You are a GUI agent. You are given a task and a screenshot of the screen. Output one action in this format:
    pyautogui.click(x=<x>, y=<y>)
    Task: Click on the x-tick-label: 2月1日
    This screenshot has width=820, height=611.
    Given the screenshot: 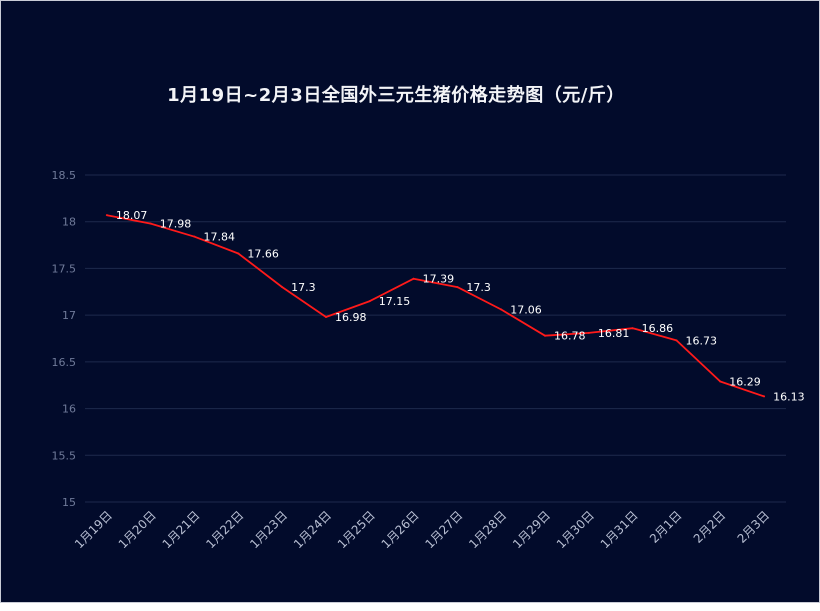 What is the action you would take?
    pyautogui.click(x=666, y=527)
    